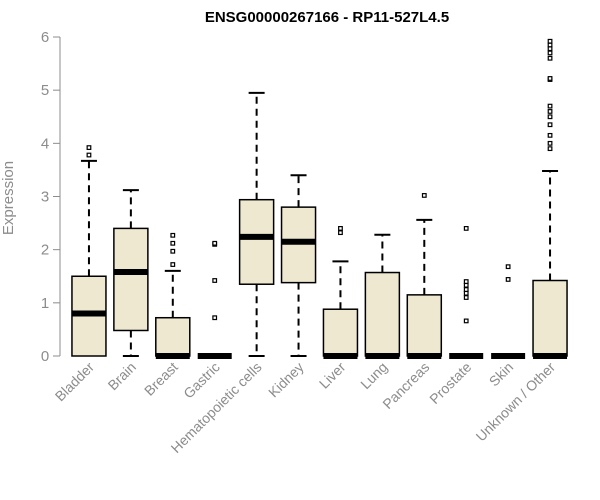 The image size is (600, 500). What do you see at coordinates (45, 90) in the screenshot?
I see `y-tick-label: 5` at bounding box center [45, 90].